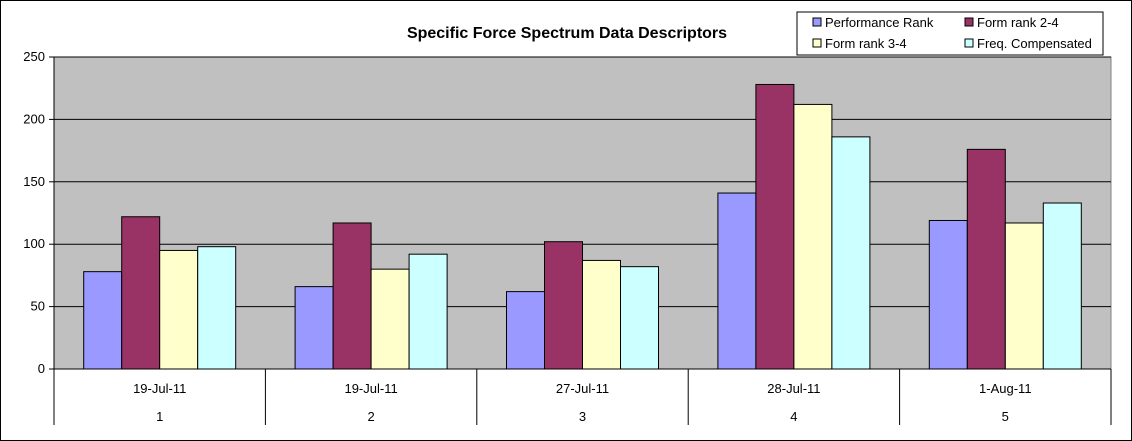 The height and width of the screenshot is (441, 1132). What do you see at coordinates (34, 118) in the screenshot?
I see `y-tick-label: 200` at bounding box center [34, 118].